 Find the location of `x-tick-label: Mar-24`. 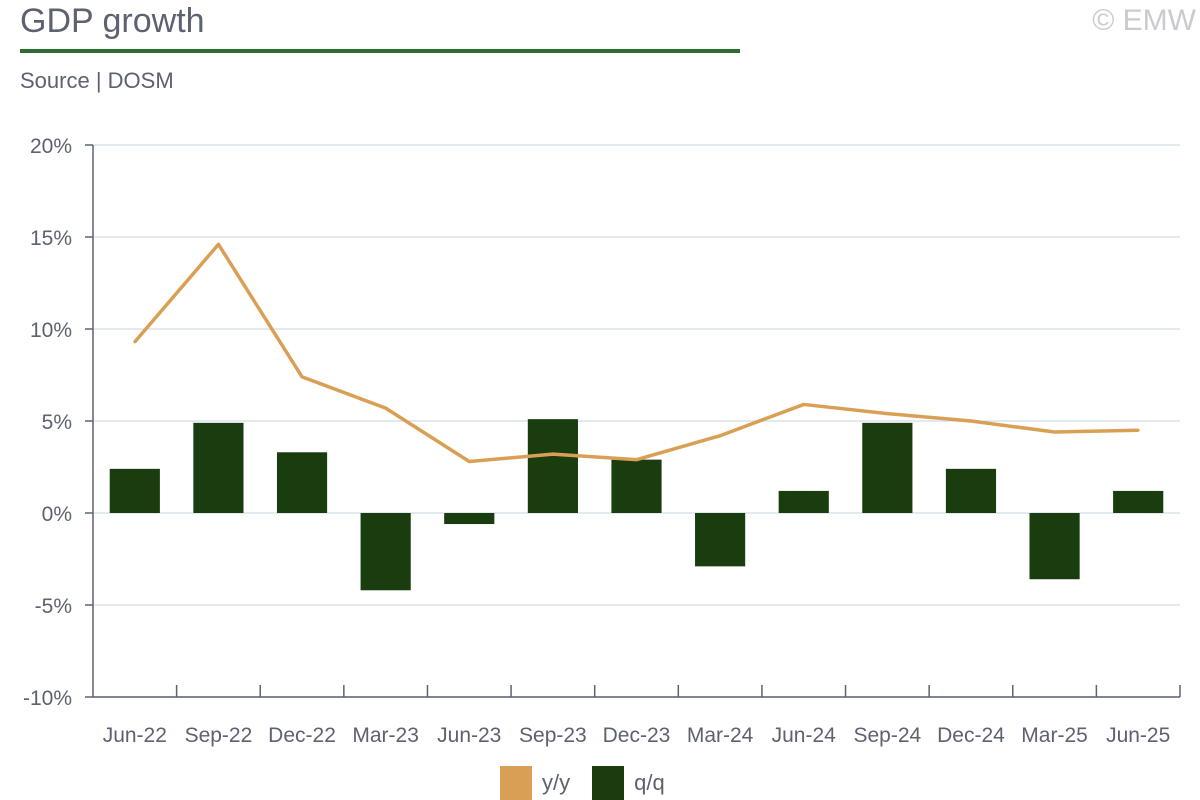

x-tick-label: Mar-24 is located at coordinates (720, 735).